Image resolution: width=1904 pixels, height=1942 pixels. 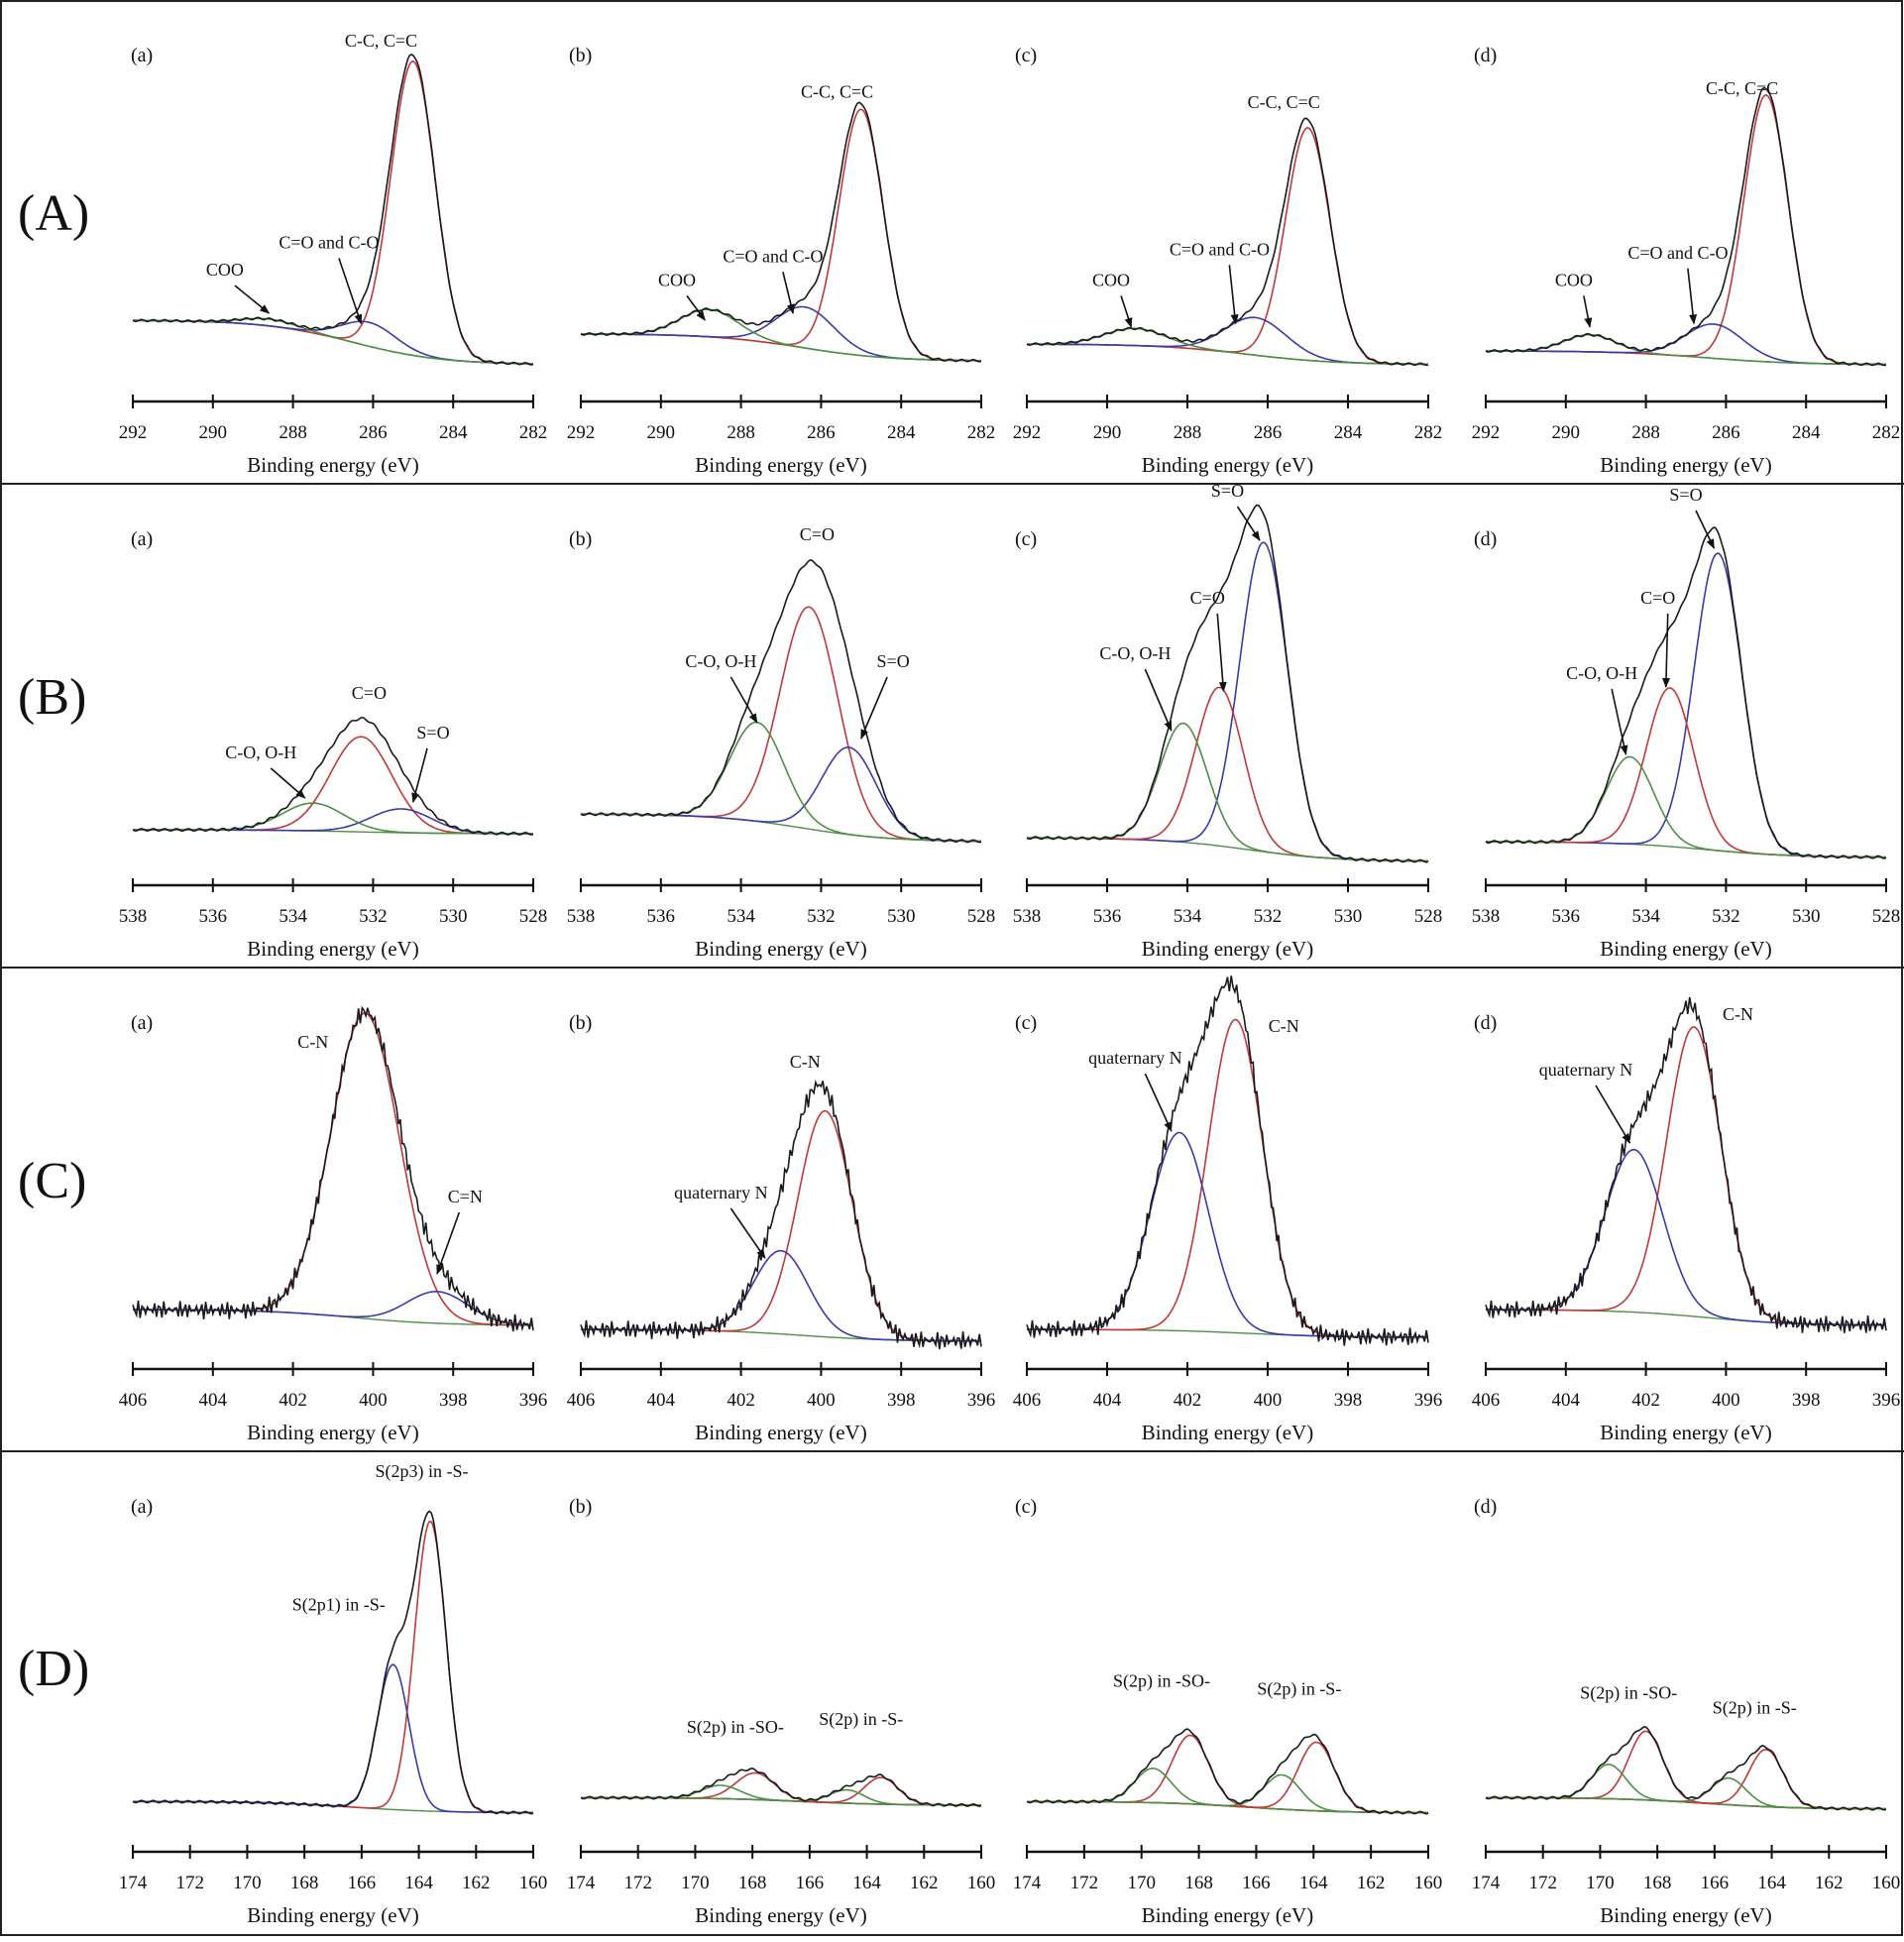 What do you see at coordinates (53, 1669) in the screenshot?
I see `row-label: (D)` at bounding box center [53, 1669].